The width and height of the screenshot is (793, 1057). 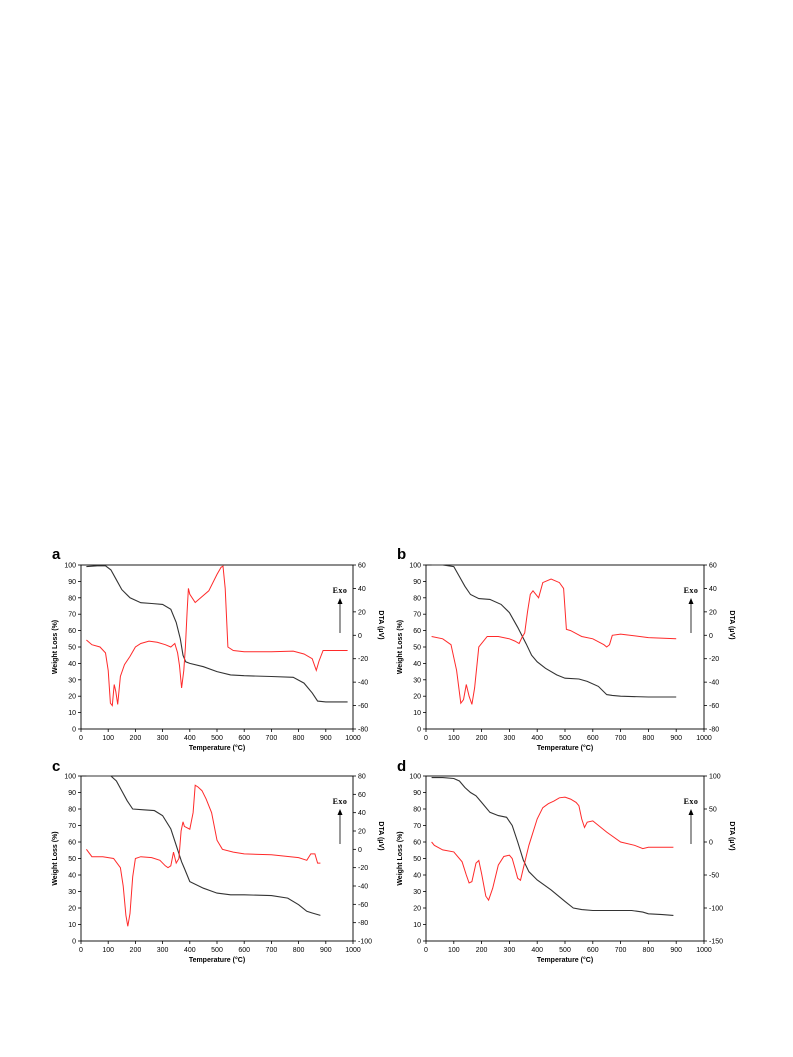 I want to click on x-tick-label: 300, so click(x=163, y=738).